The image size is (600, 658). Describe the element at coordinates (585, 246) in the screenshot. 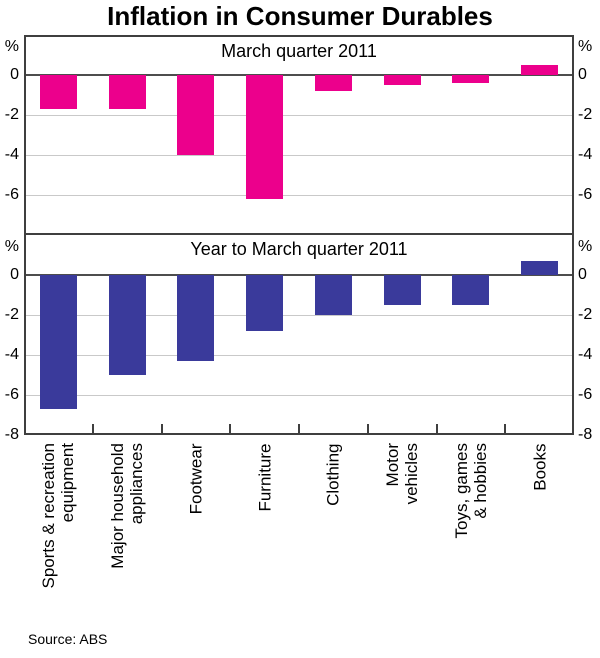

I see `panel1-unit-label-right: %` at that location.